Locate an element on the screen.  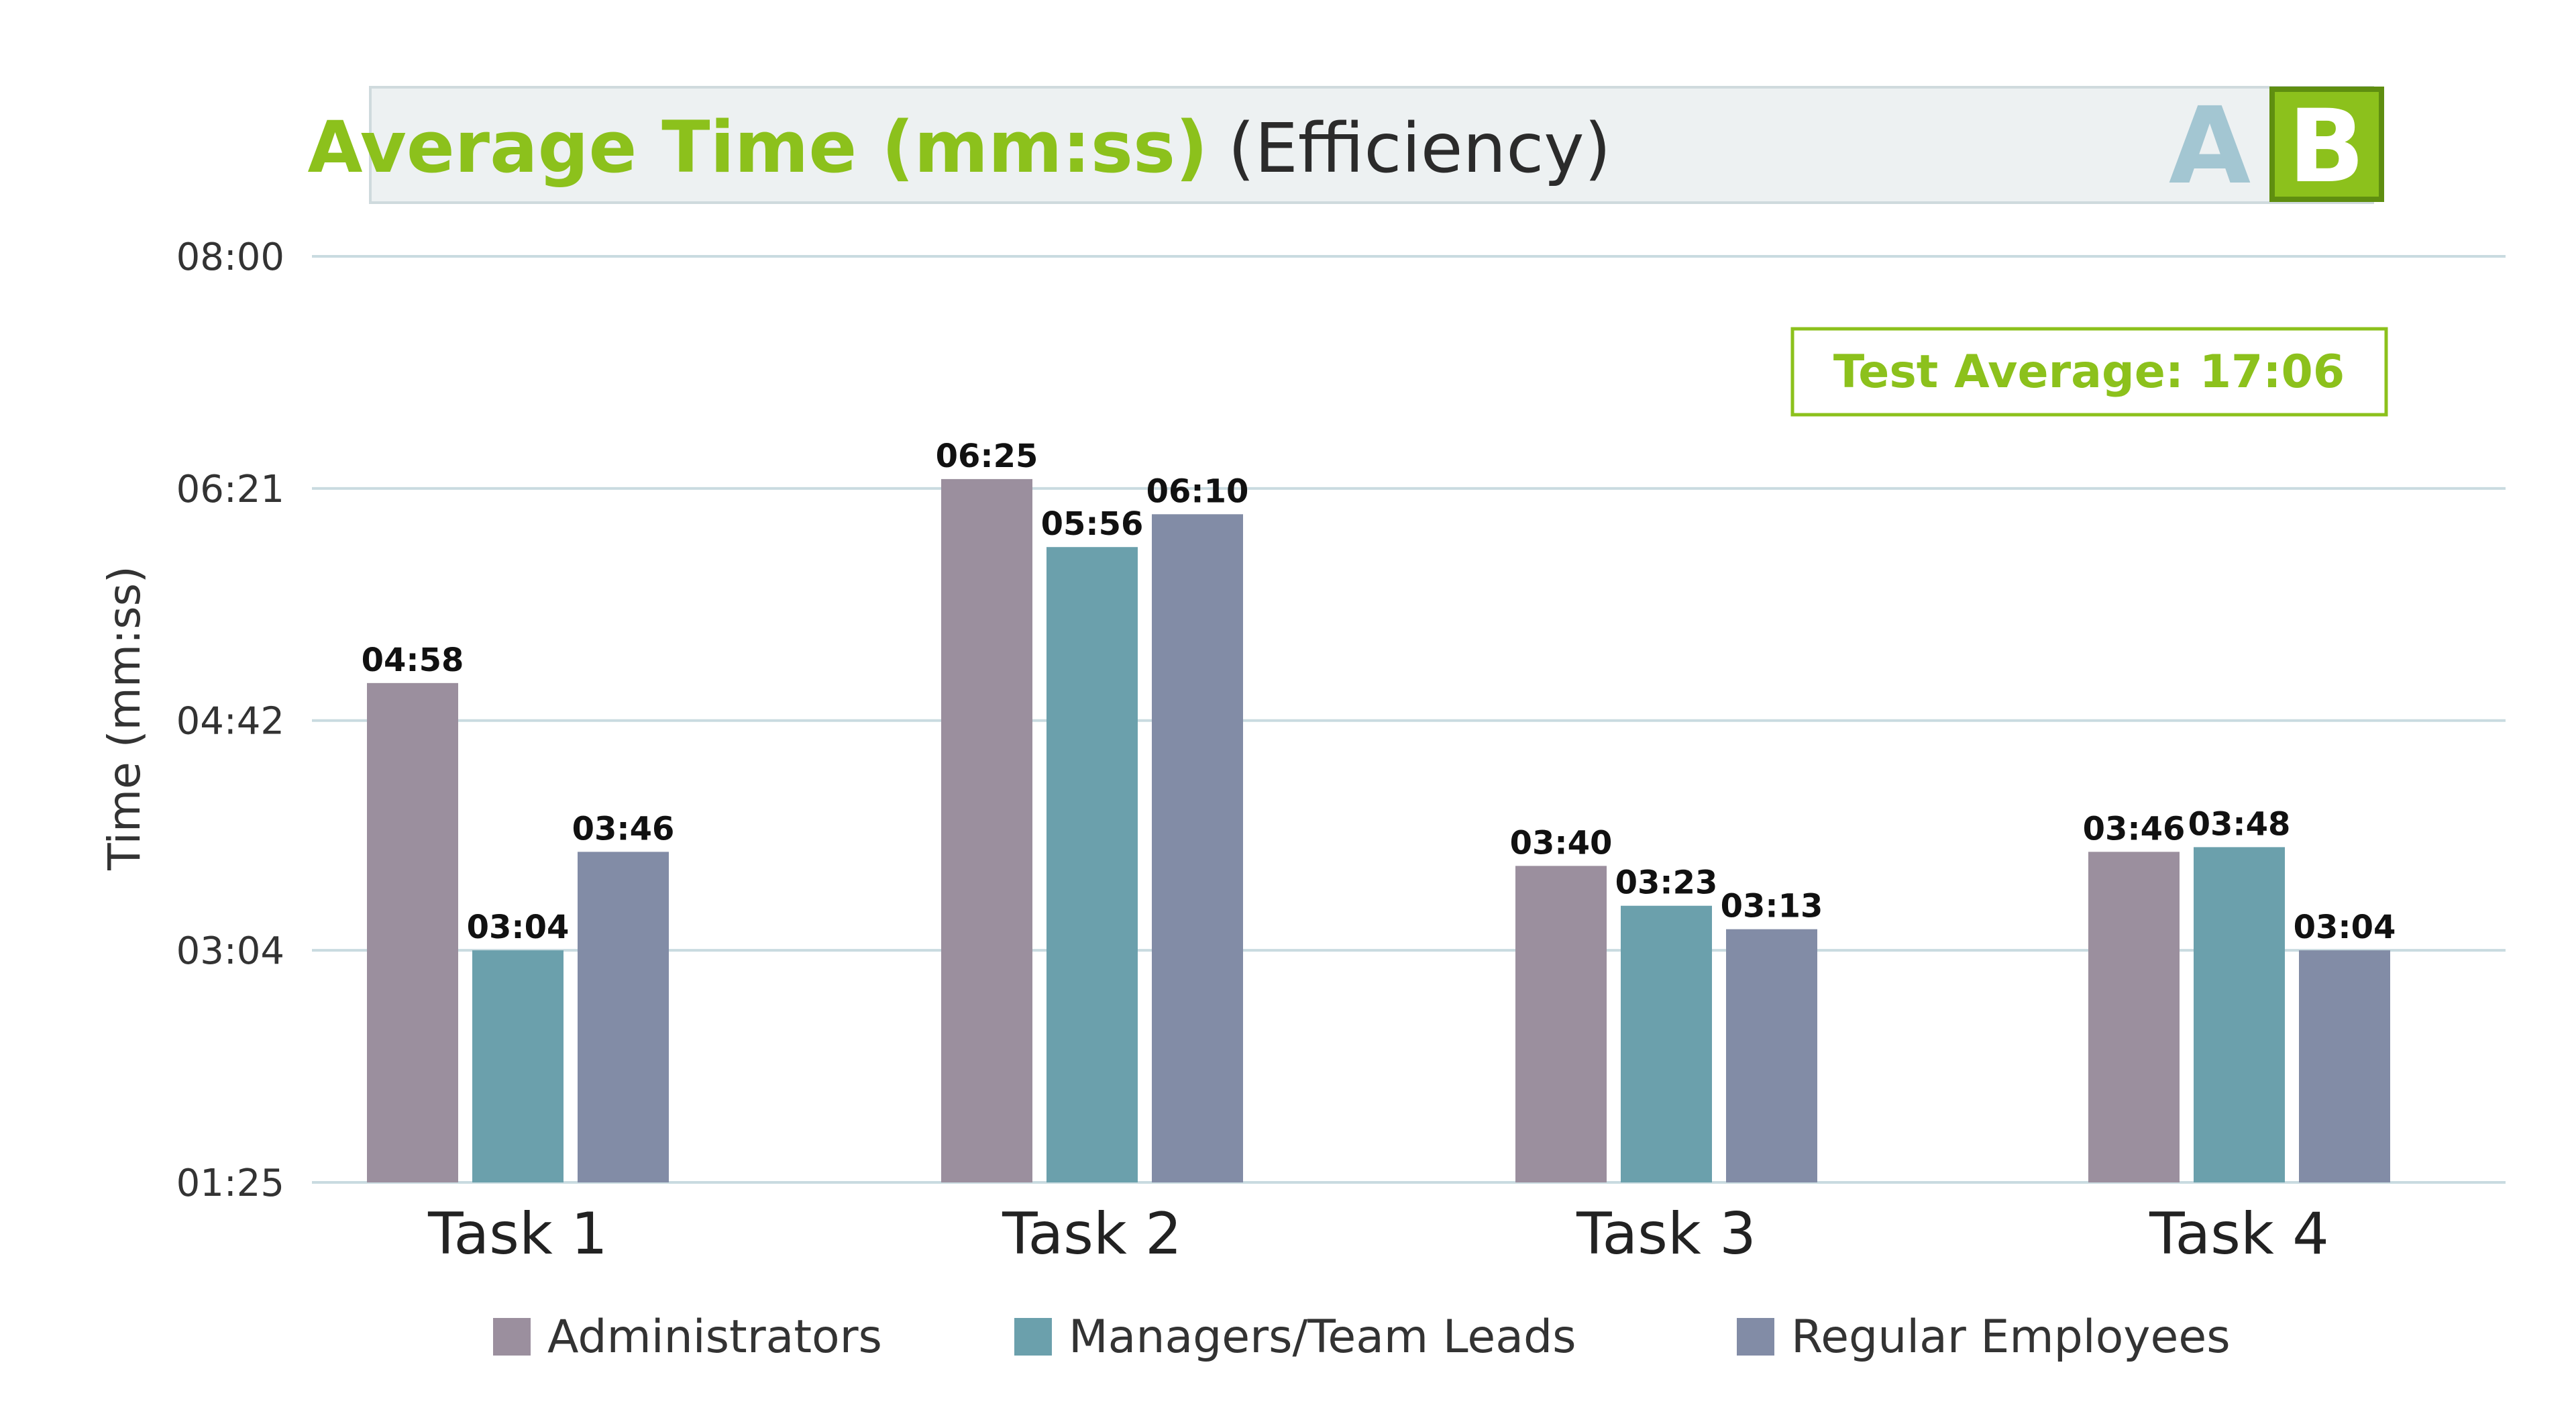
legend-swatch-managers-team-leads is located at coordinates (1033, 1337).